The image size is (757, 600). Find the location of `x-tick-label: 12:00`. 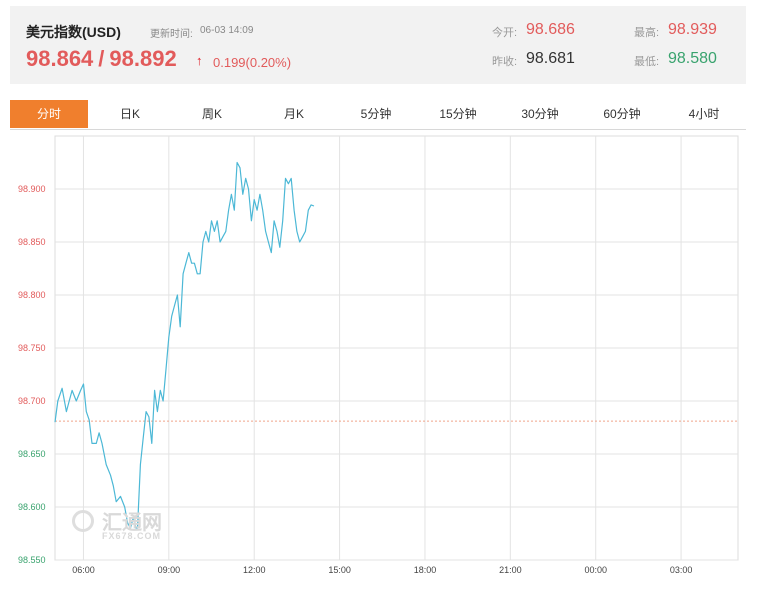

x-tick-label: 12:00 is located at coordinates (254, 570).